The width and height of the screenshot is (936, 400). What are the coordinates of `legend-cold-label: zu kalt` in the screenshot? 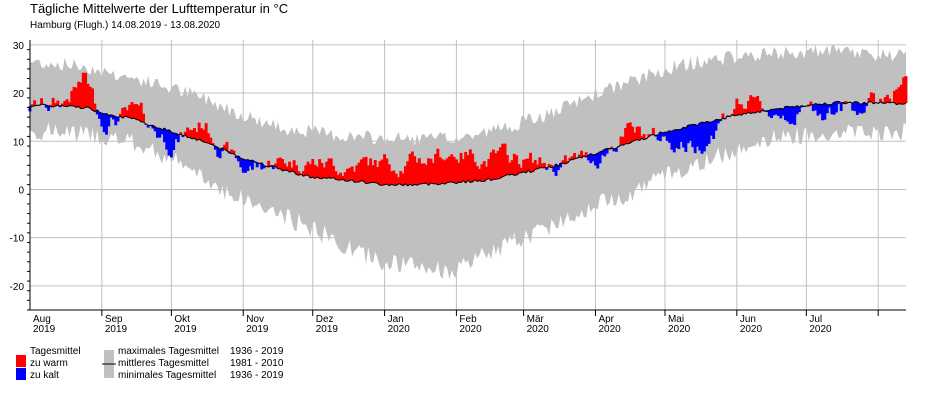 It's located at (44, 375).